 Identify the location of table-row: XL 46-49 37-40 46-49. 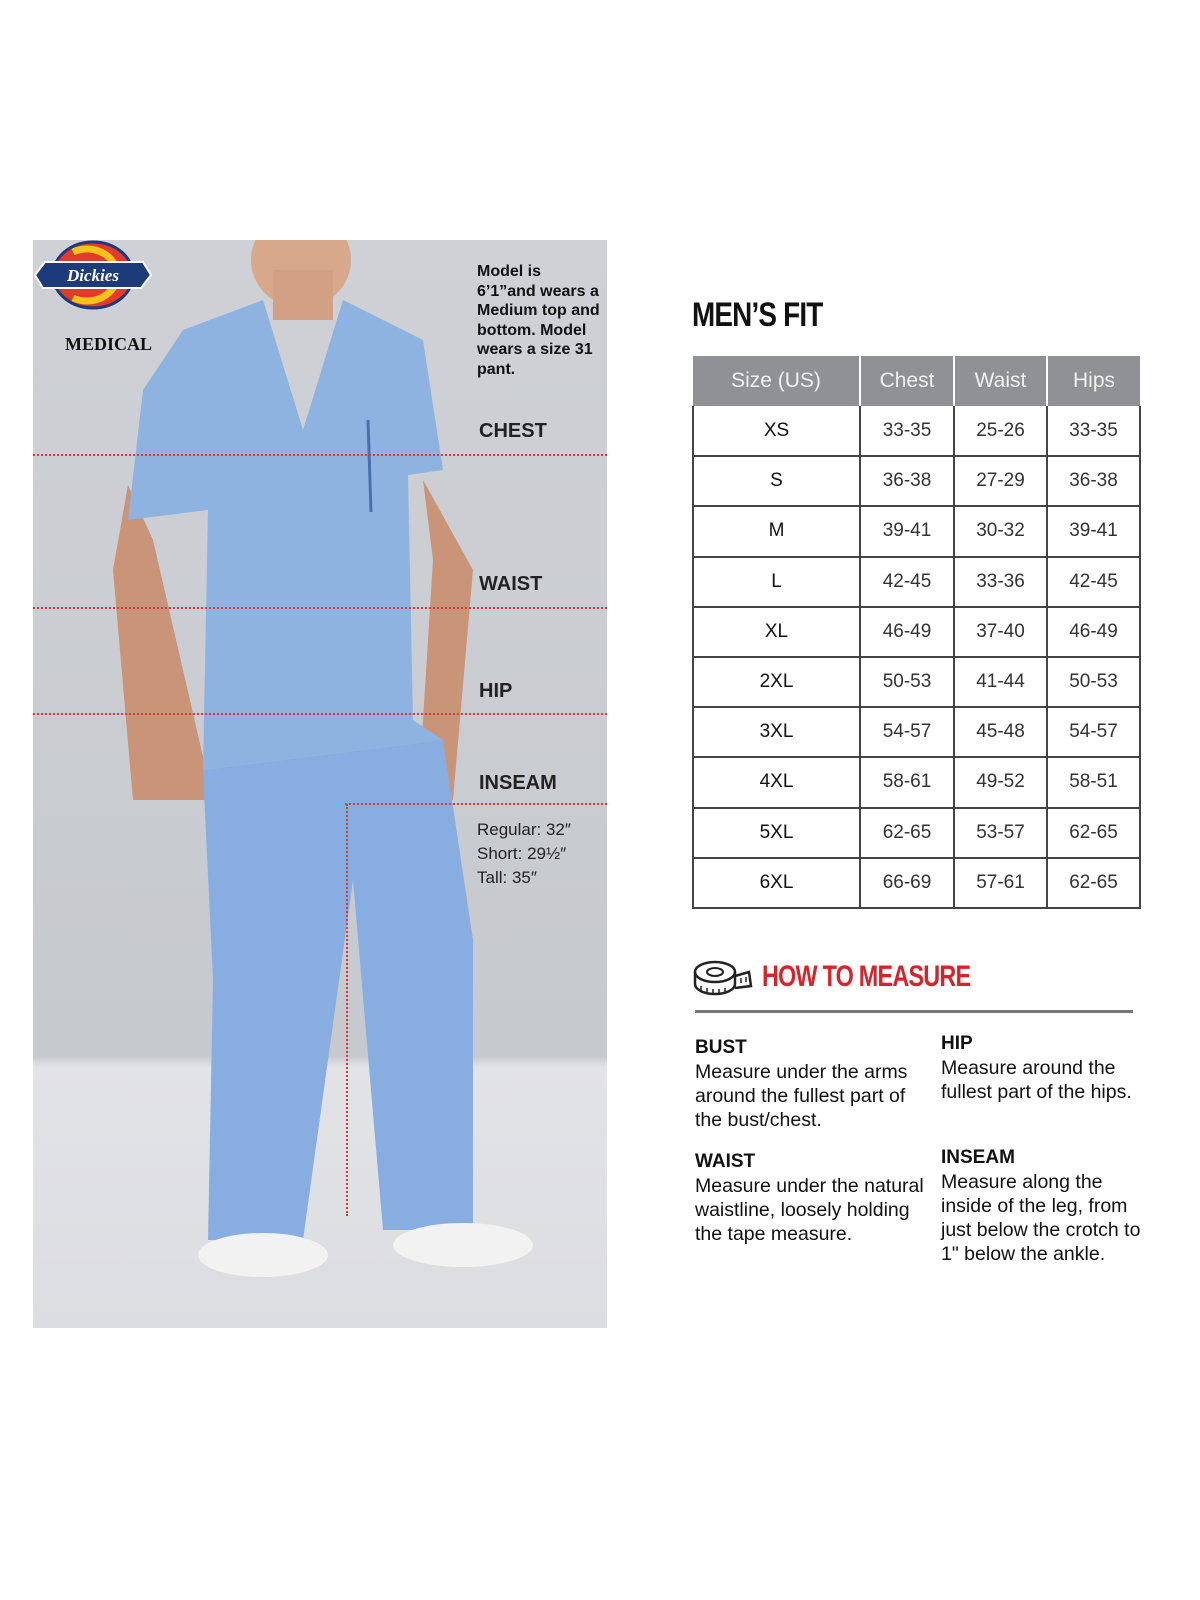
(916, 632).